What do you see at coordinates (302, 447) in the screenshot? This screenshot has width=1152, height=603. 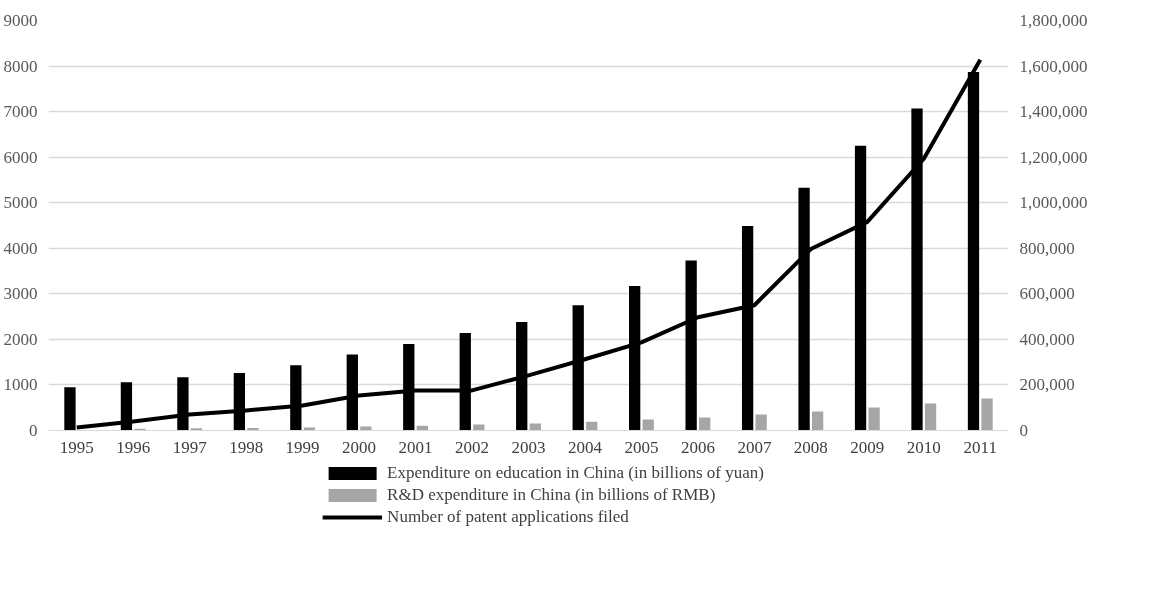 I see `x-tick-label: 1999` at bounding box center [302, 447].